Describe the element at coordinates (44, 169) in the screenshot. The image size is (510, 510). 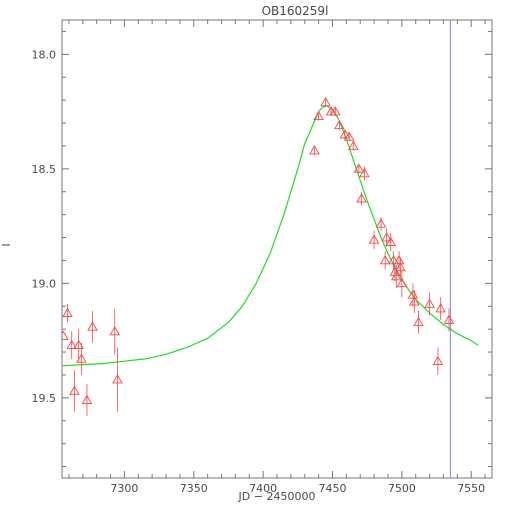
I see `y-tick-label: 18.5` at that location.